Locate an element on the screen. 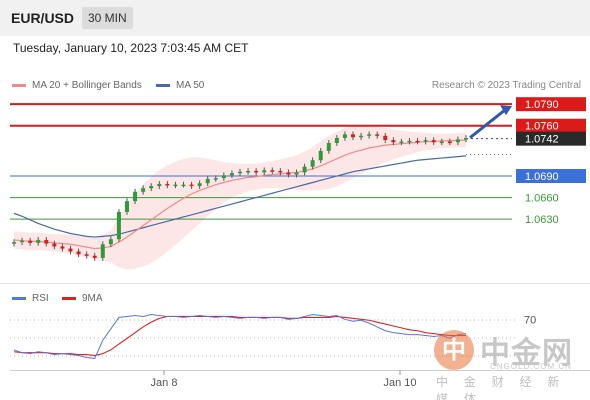 The height and width of the screenshot is (400, 590). ma50-swatch is located at coordinates (163, 85).